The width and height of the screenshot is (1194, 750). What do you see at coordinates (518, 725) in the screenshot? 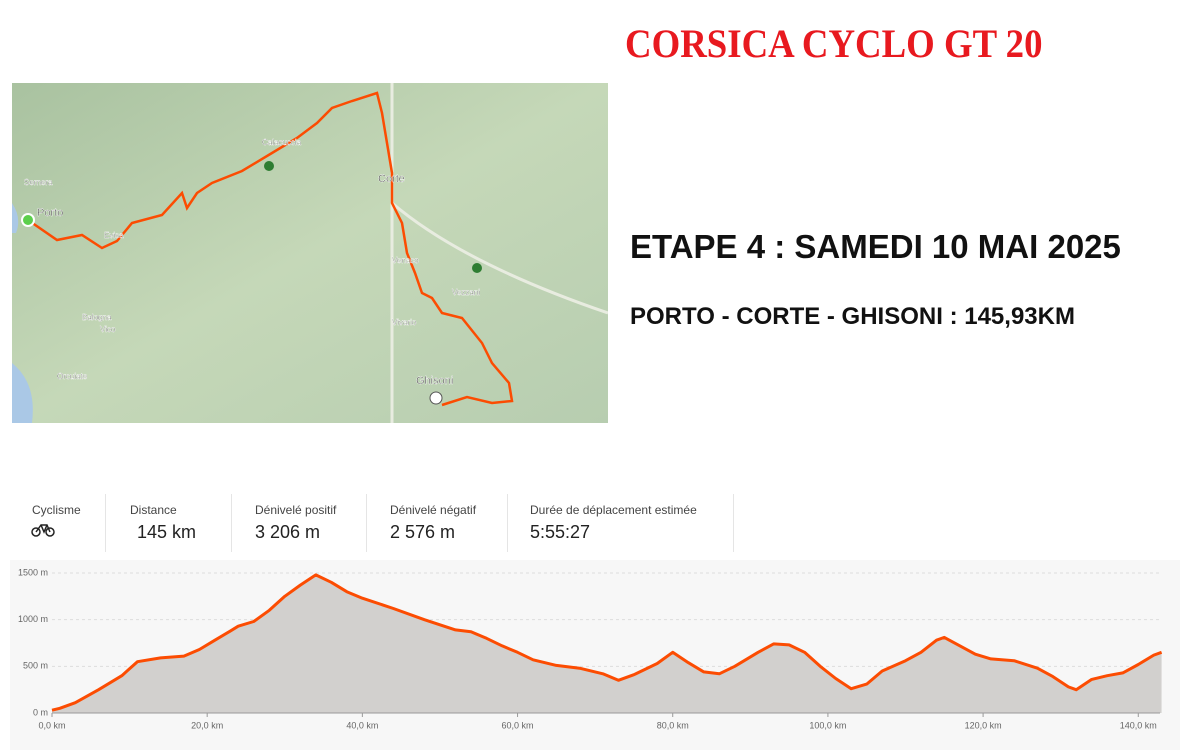
I see `x-tick-label: 60,0 km` at bounding box center [518, 725].